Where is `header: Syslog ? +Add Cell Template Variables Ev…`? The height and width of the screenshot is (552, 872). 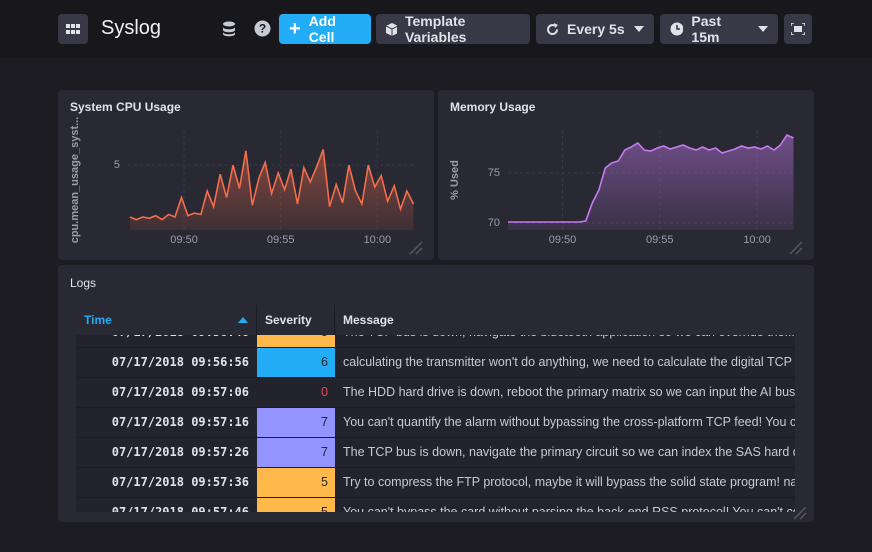 header: Syslog ? +Add Cell Template Variables Ev… is located at coordinates (436, 29).